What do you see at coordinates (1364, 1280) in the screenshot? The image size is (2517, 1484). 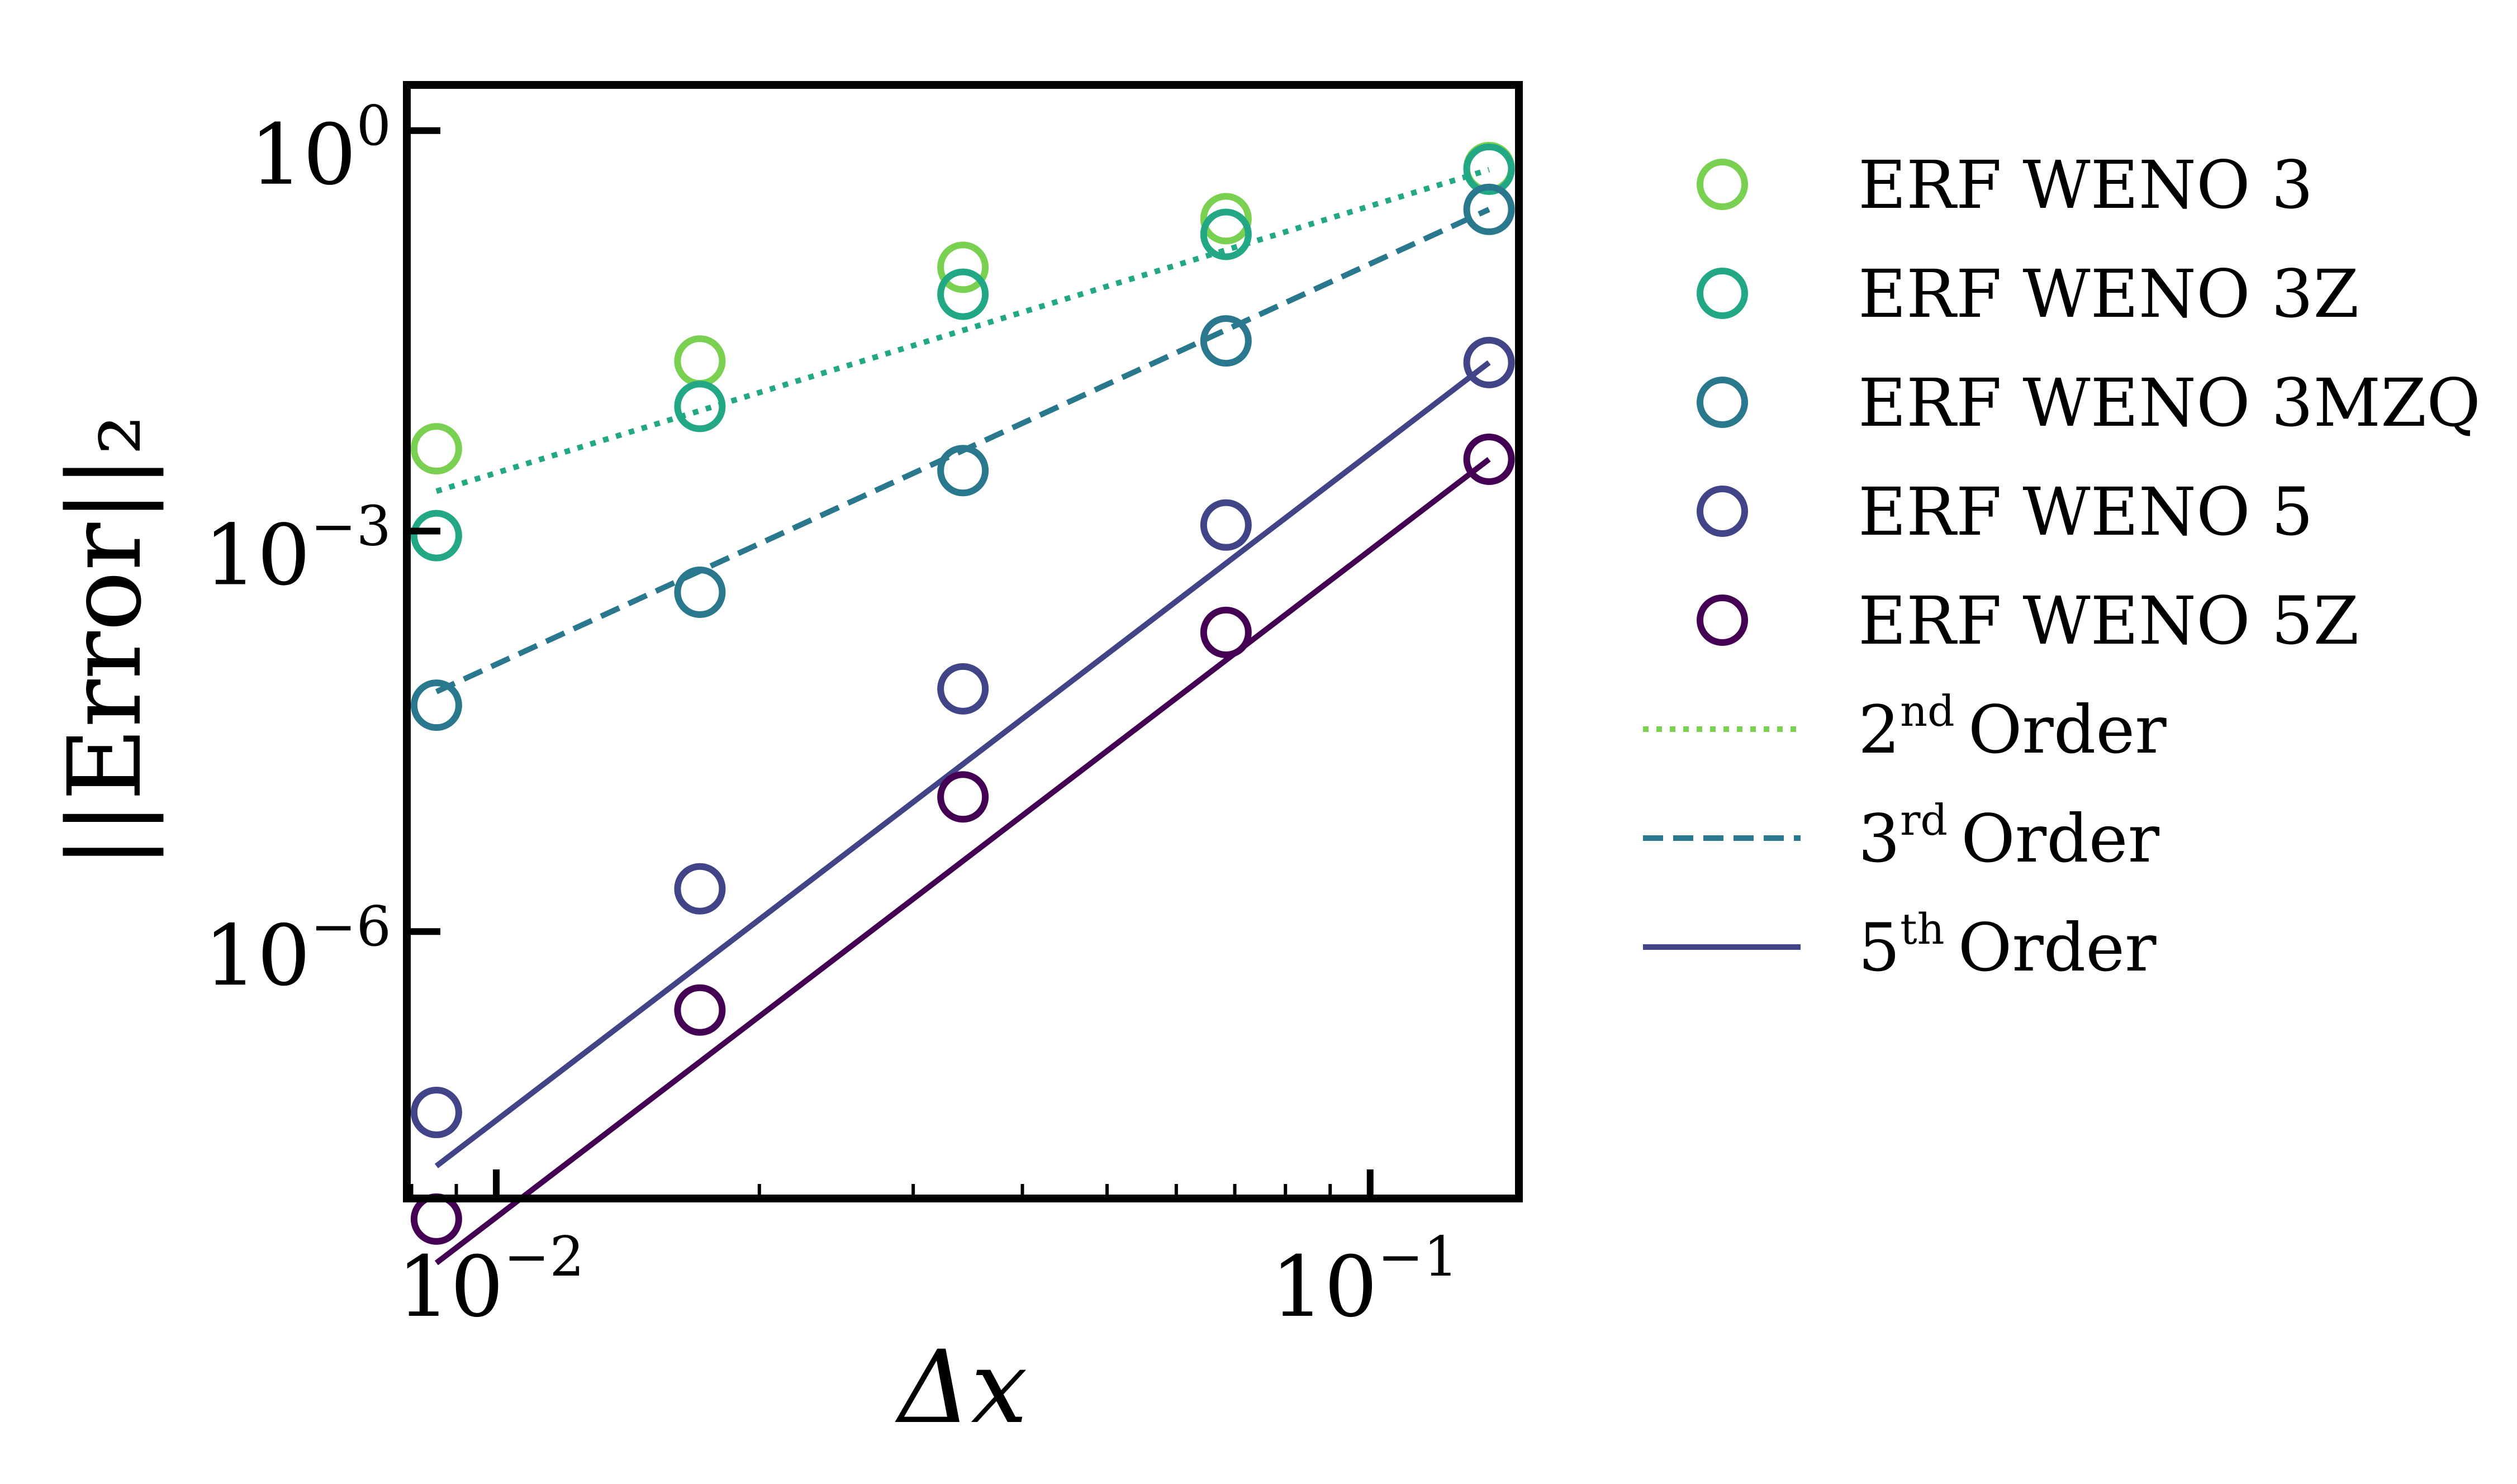 I see `x-tick-label: 10⁻¹` at bounding box center [1364, 1280].